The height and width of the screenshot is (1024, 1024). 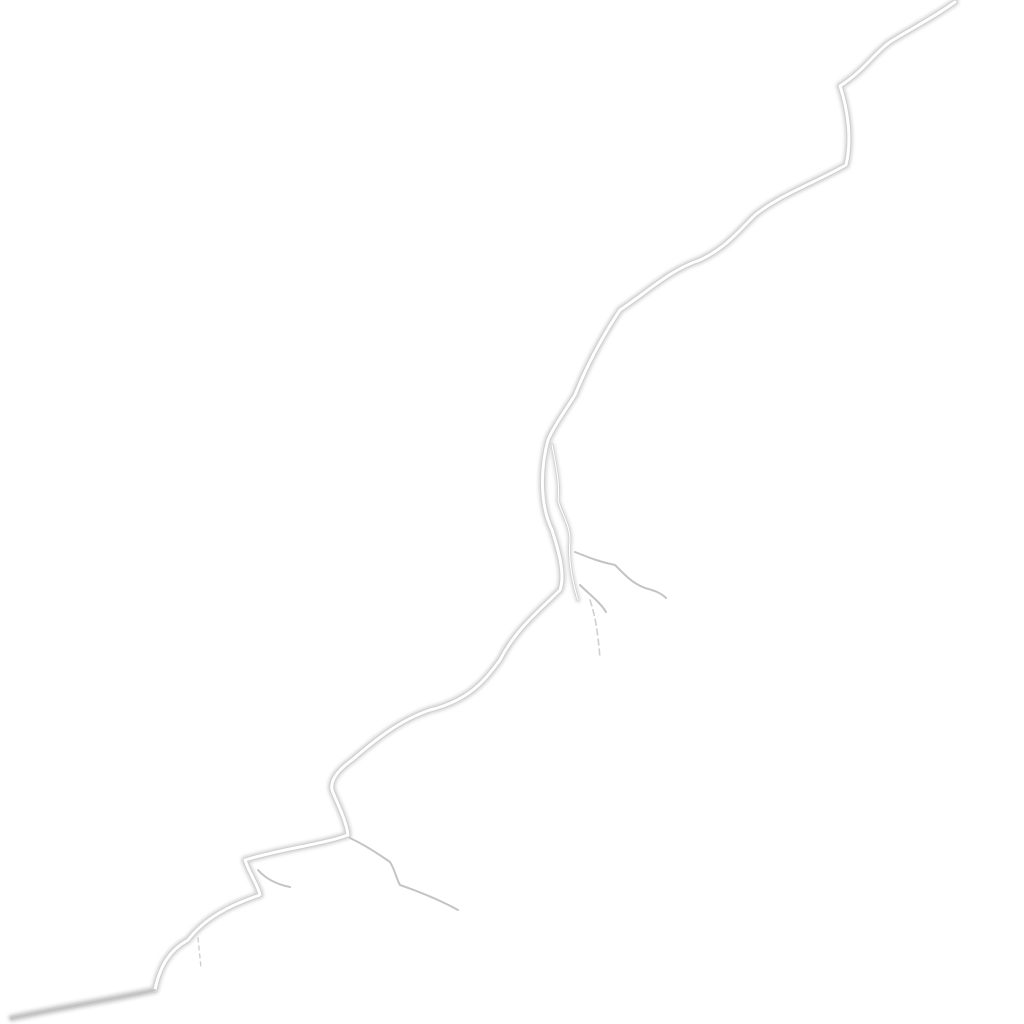 I want to click on branch-bottom-right-line, so click(x=404, y=874).